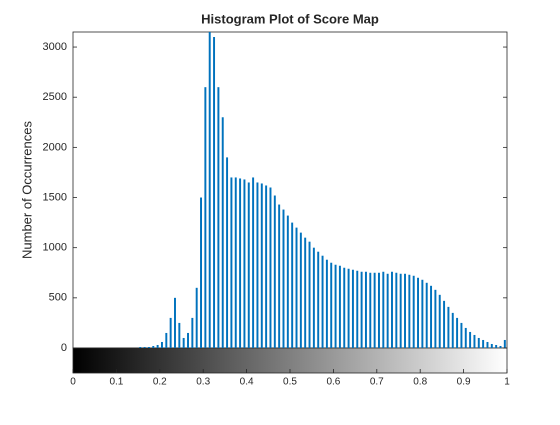 This screenshot has height=425, width=560. I want to click on x-tick-label: 0.1, so click(116, 382).